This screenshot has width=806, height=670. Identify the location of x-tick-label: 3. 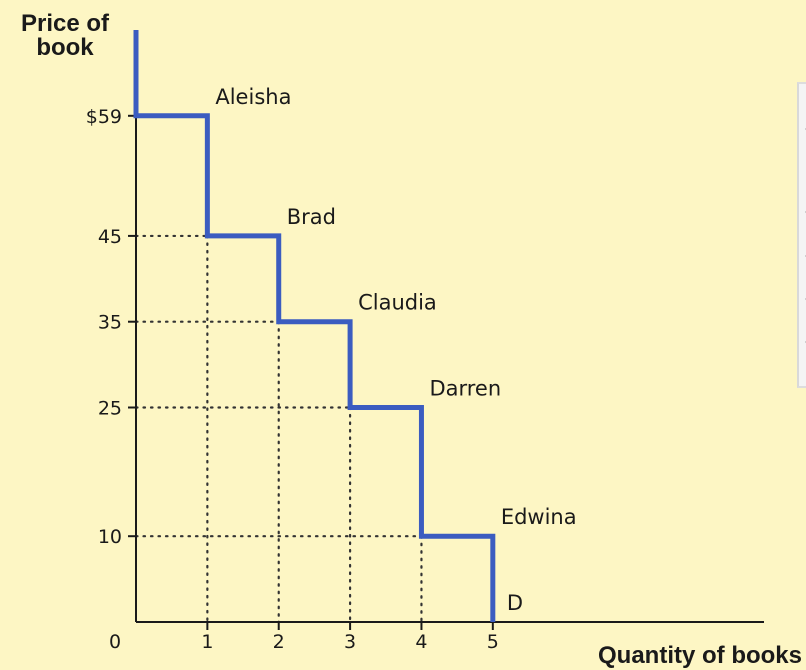
(350, 642).